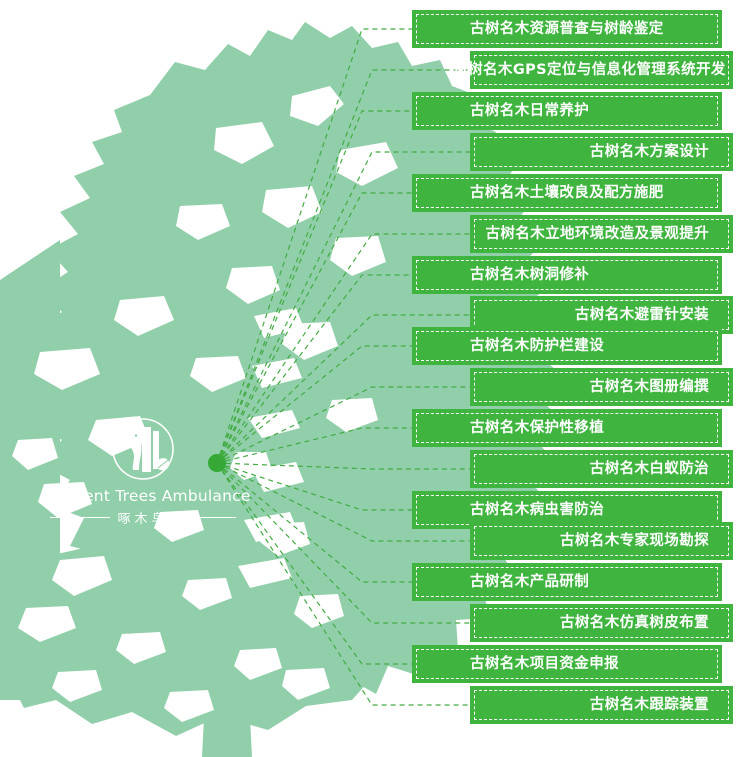  I want to click on service-box: 古树名木保护性移植, so click(567, 428).